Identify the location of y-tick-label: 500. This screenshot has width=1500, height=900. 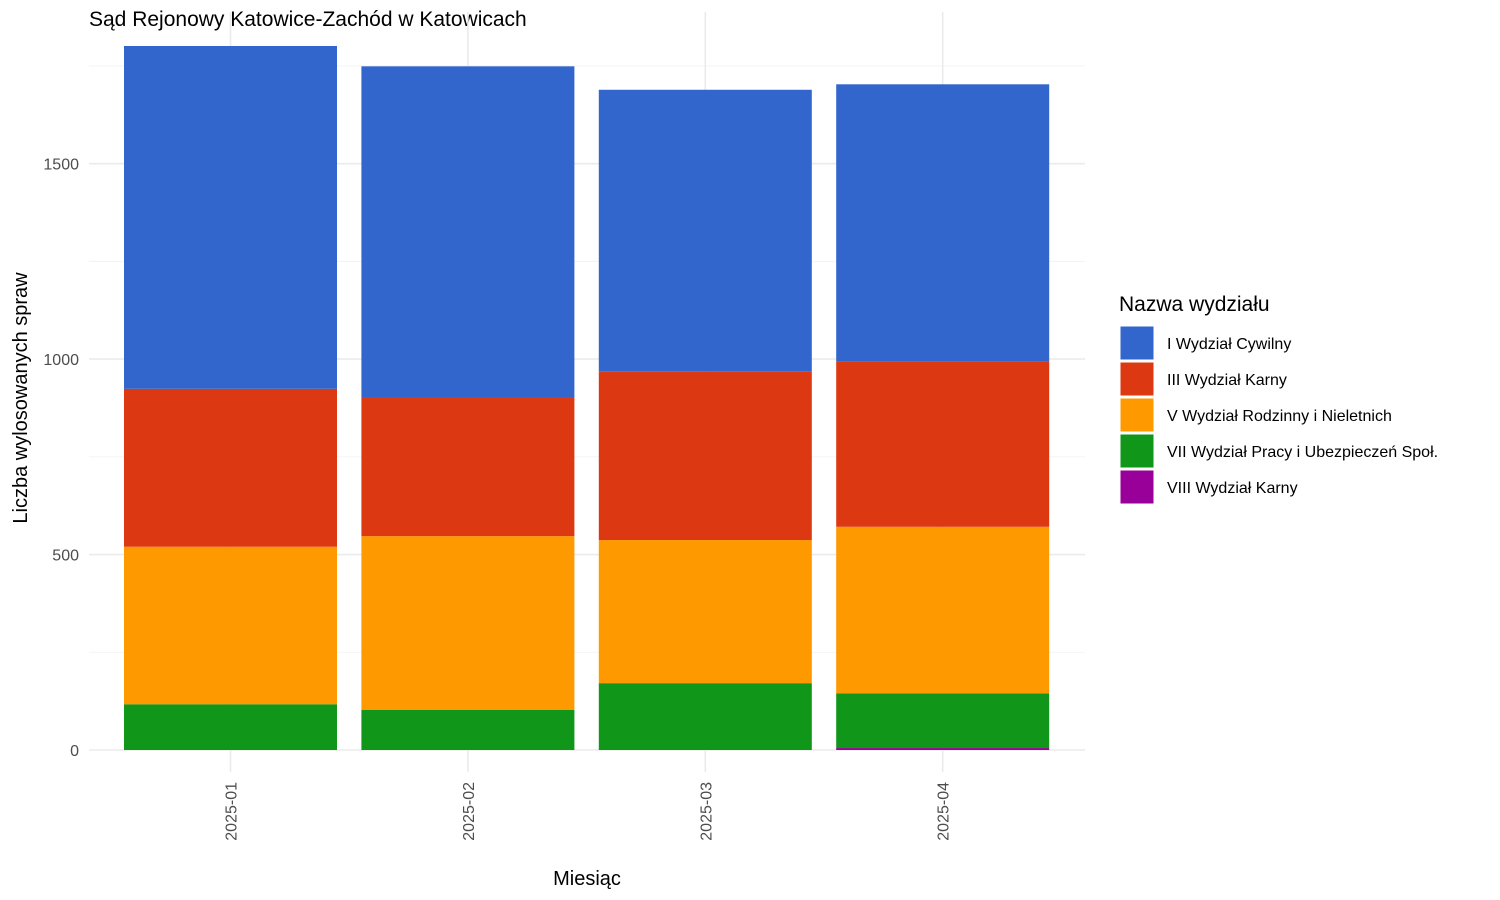
(65, 556).